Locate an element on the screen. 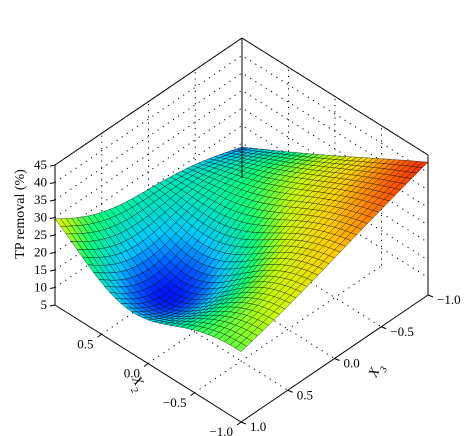  z-tick-label: 35 is located at coordinates (40, 199).